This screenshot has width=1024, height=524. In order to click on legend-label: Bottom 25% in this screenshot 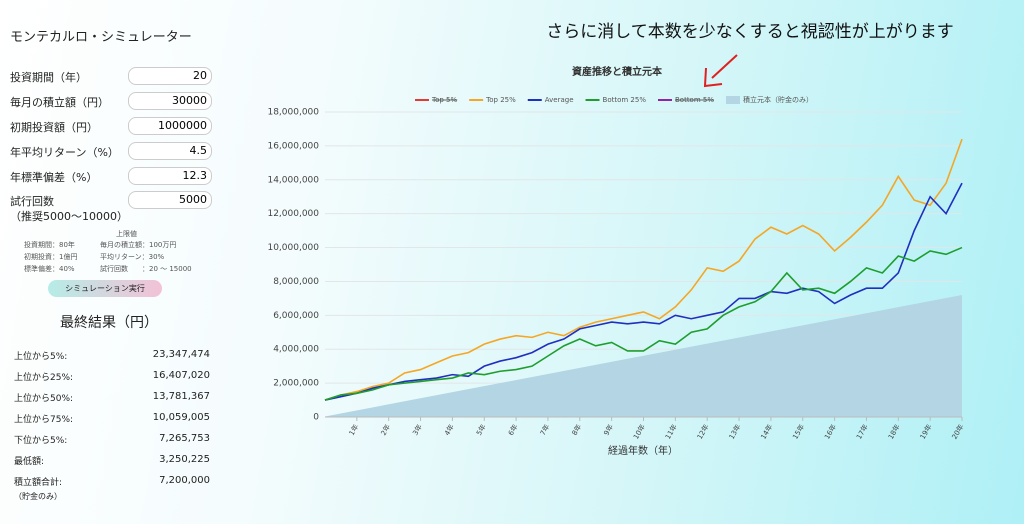, I will do `click(625, 100)`.